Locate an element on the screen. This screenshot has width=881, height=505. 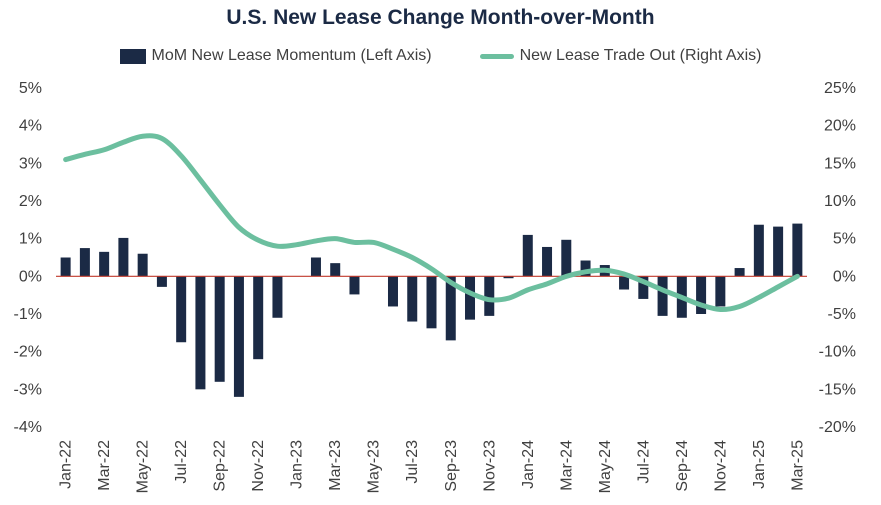
left-axis-tick-0: -4% is located at coordinates (28, 427).